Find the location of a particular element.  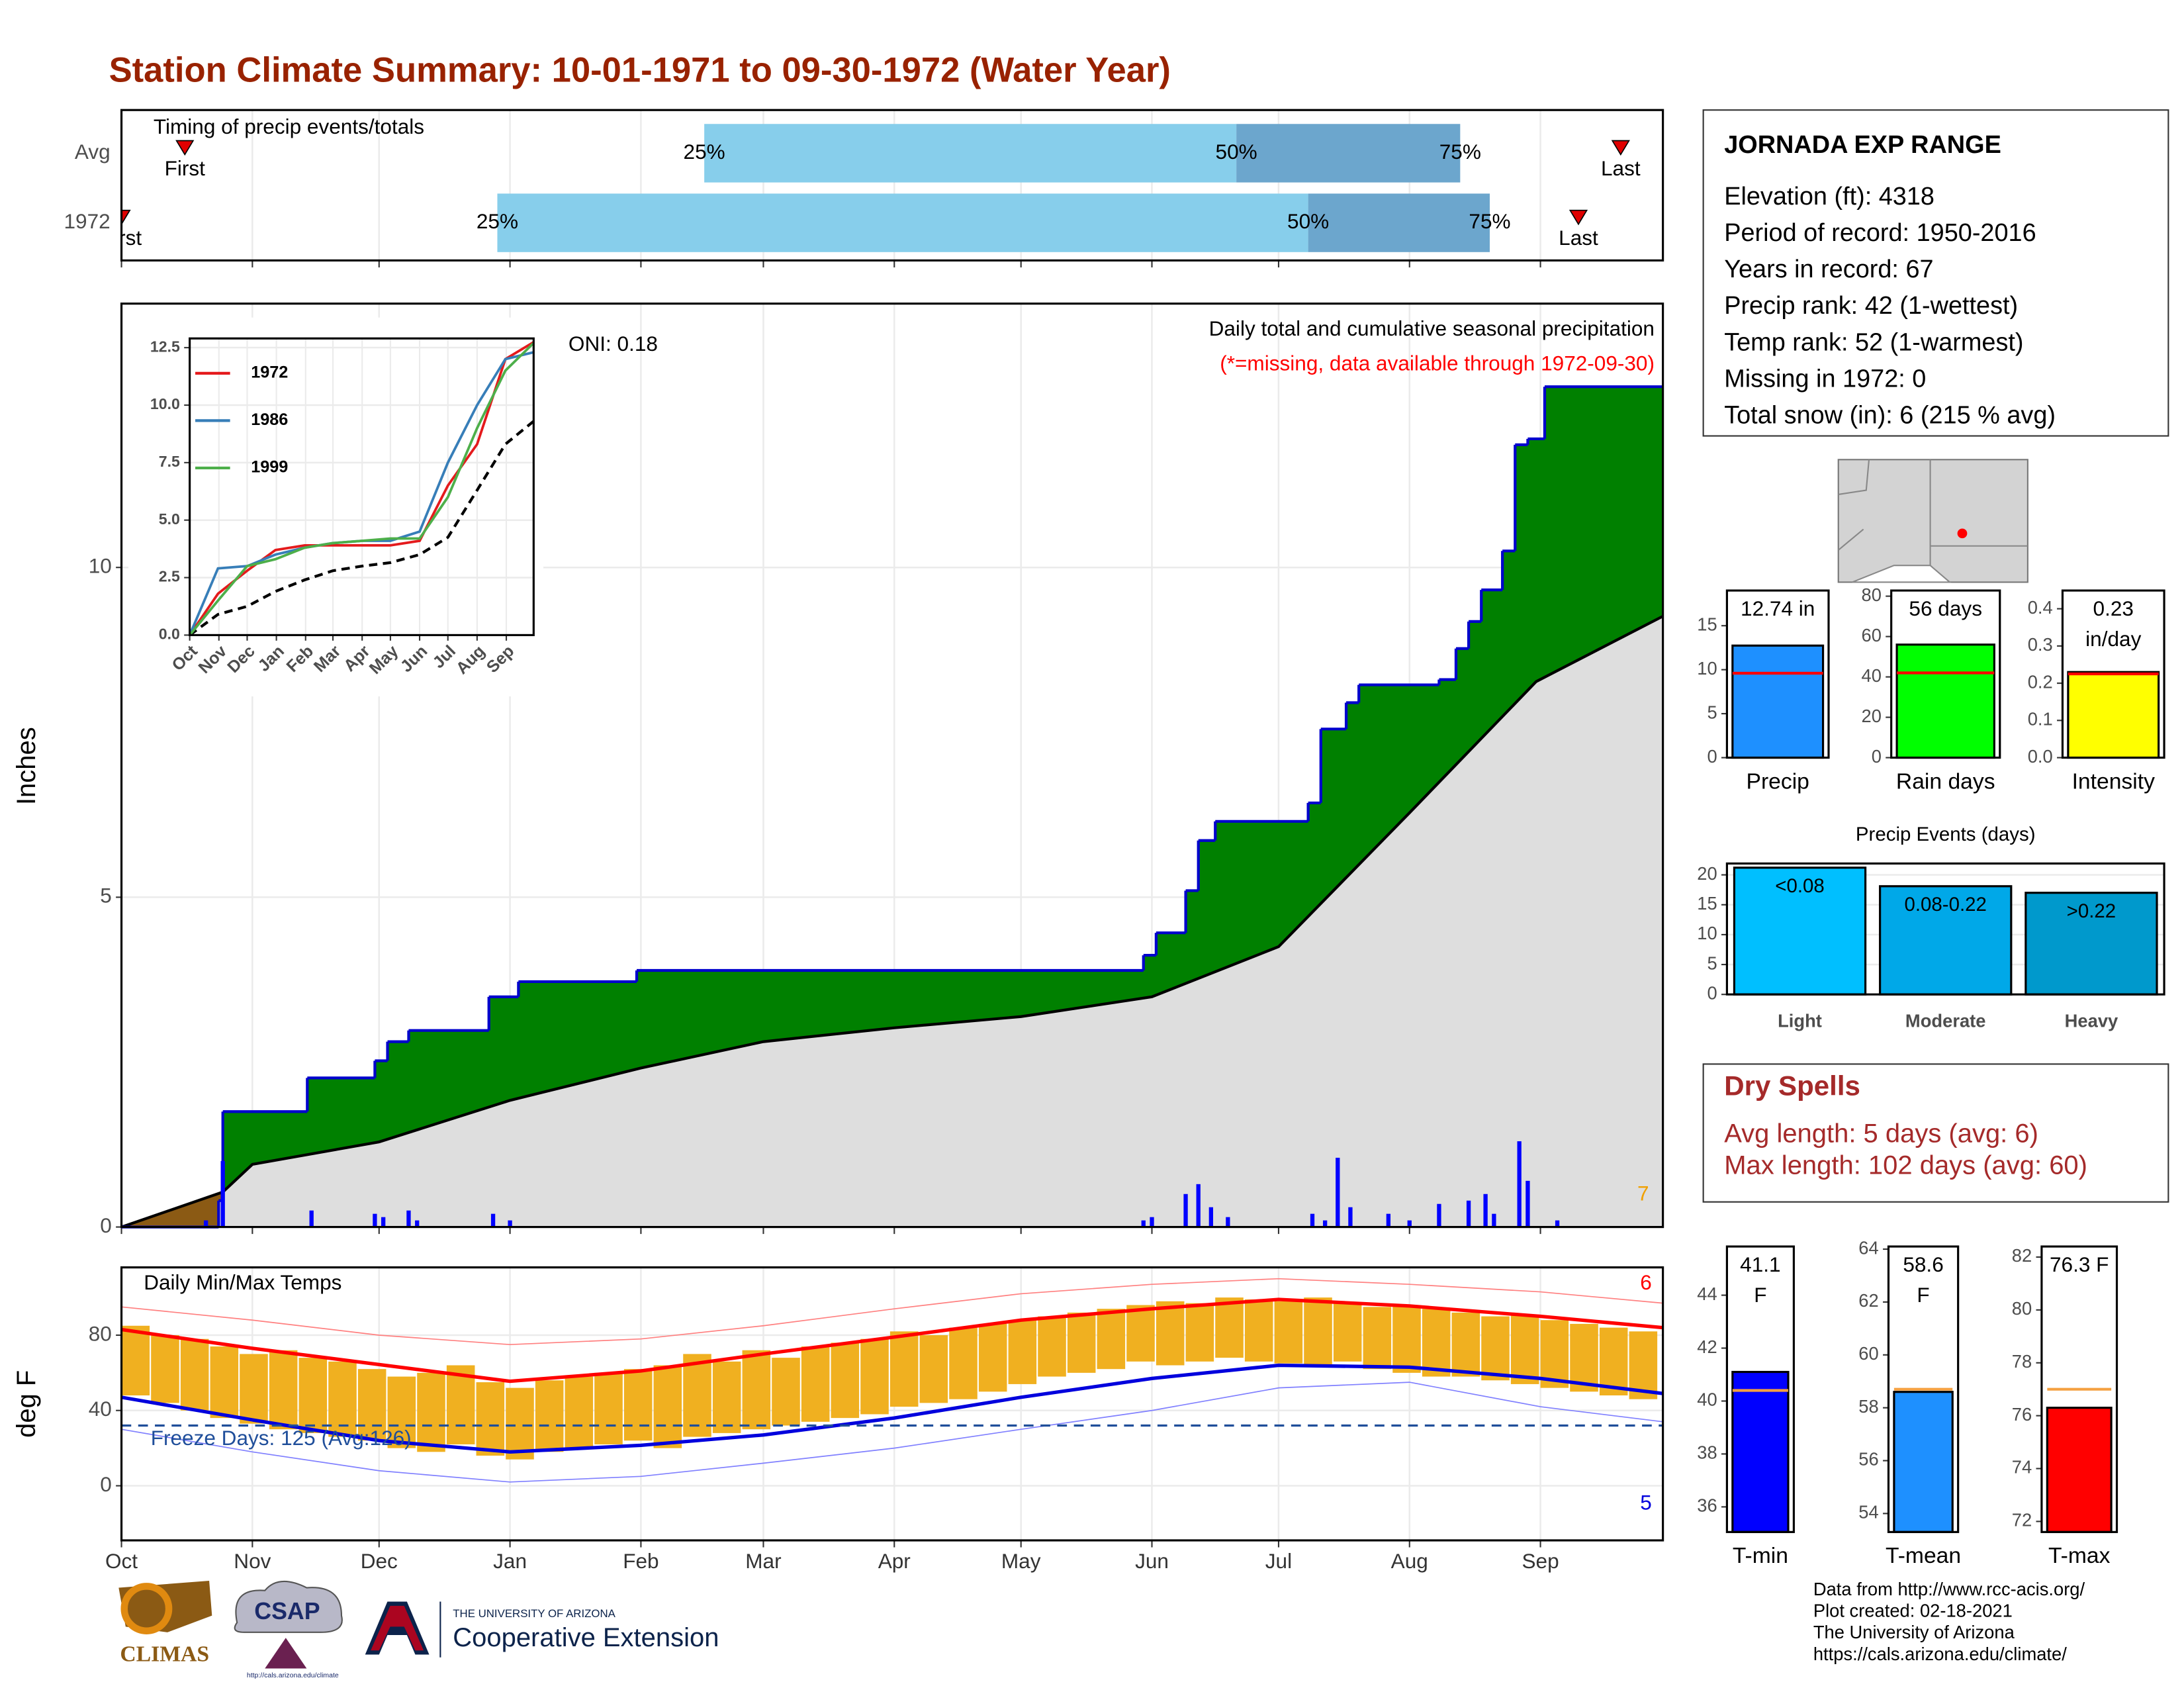

value-label-box: 12.74 in is located at coordinates (1778, 610).